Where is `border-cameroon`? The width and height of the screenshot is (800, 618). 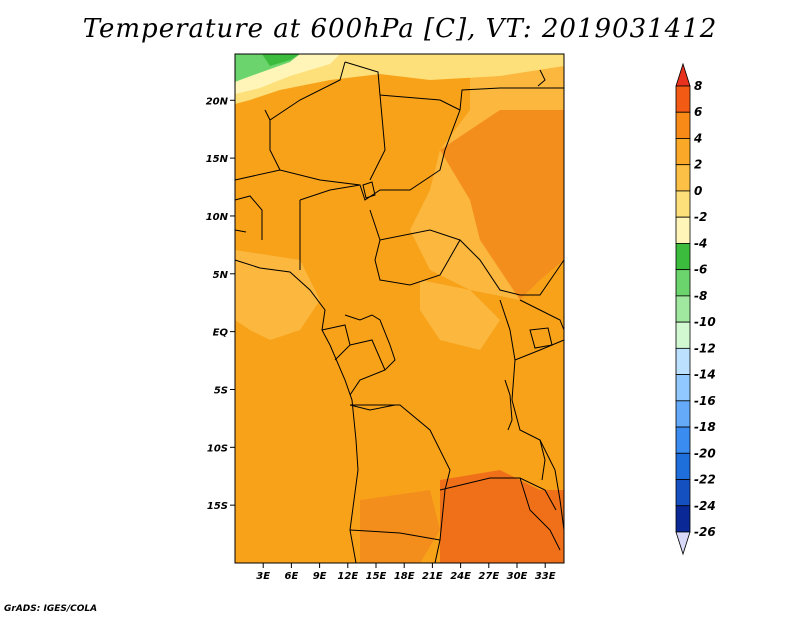
border-cameroon is located at coordinates (370, 355).